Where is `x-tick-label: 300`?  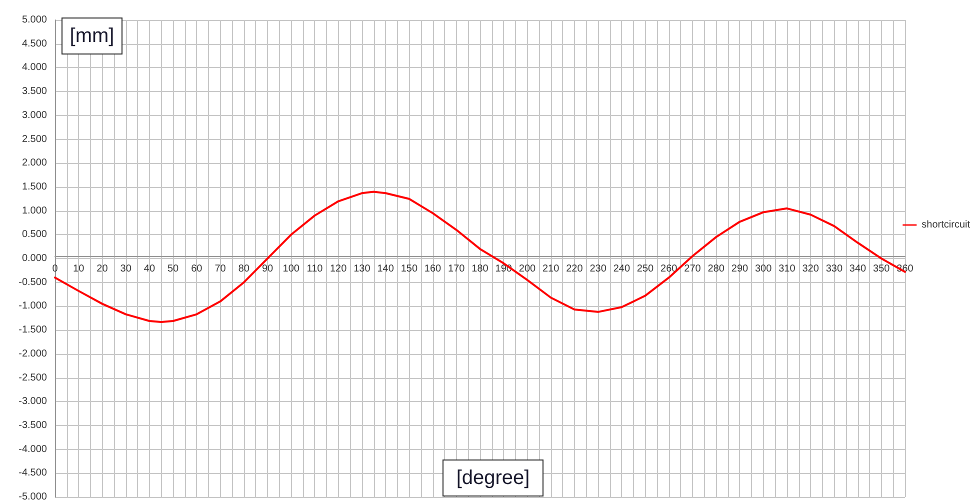 x-tick-label: 300 is located at coordinates (763, 269).